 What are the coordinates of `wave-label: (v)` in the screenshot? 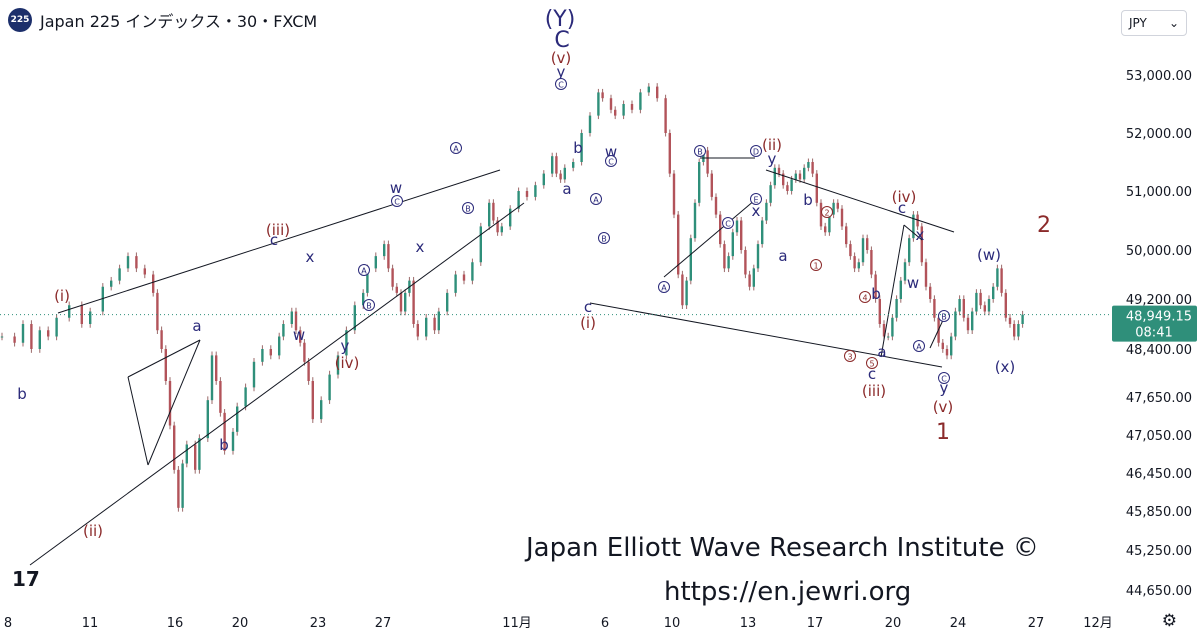 It's located at (561, 58).